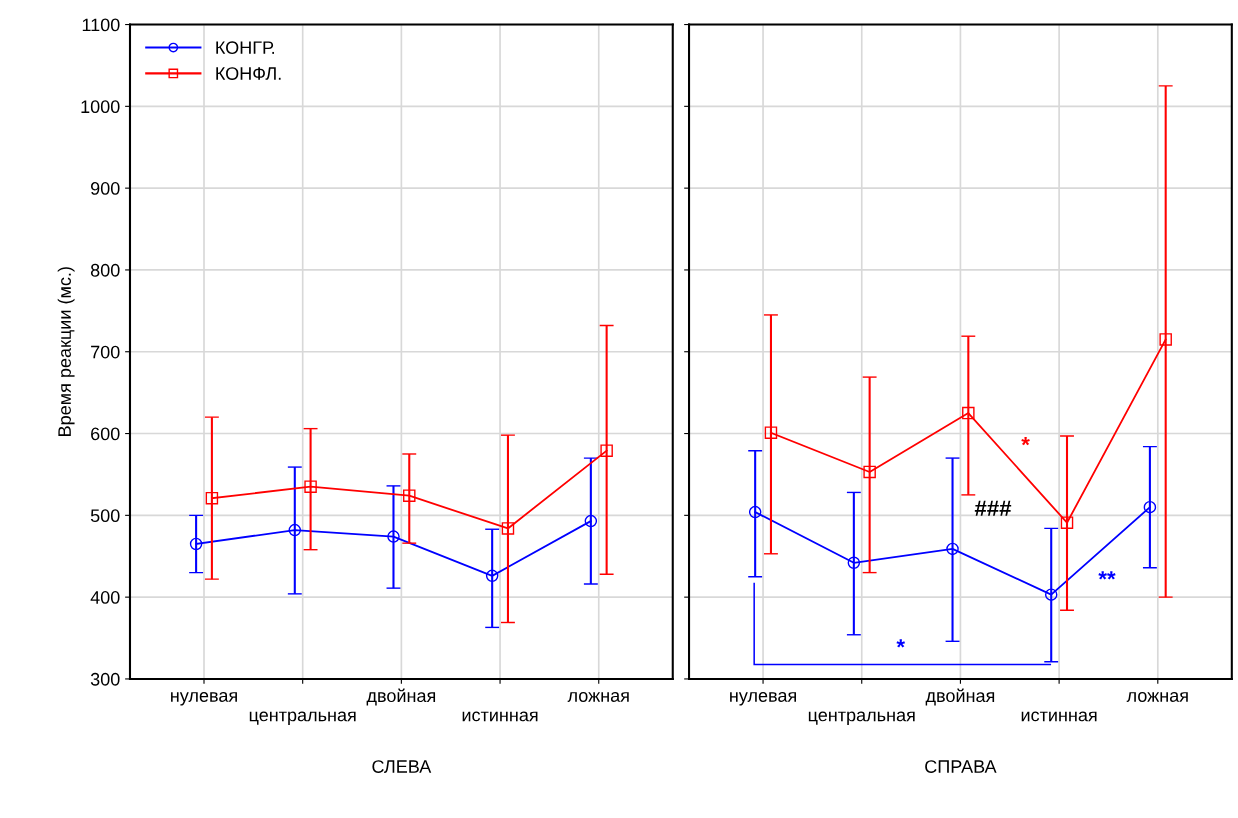  I want to click on y-tick-label: 500, so click(105, 516).